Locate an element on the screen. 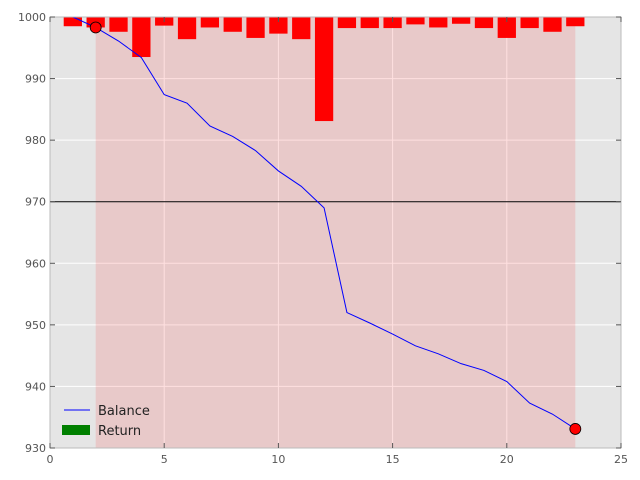 Image resolution: width=640 pixels, height=480 pixels. y-tick-label: 940 is located at coordinates (35, 386).